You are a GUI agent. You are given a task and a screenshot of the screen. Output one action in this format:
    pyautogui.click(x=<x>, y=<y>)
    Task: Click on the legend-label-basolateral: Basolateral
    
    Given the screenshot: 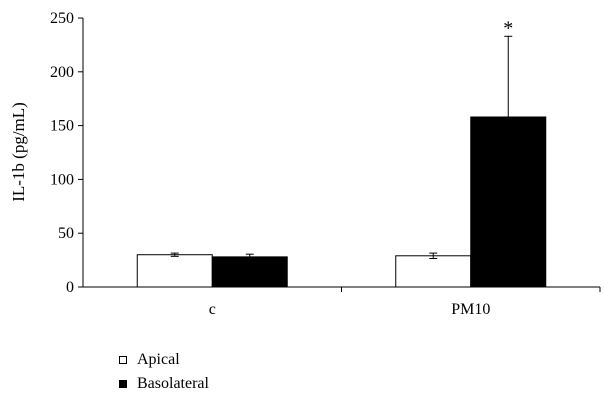 What is the action you would take?
    pyautogui.click(x=173, y=383)
    